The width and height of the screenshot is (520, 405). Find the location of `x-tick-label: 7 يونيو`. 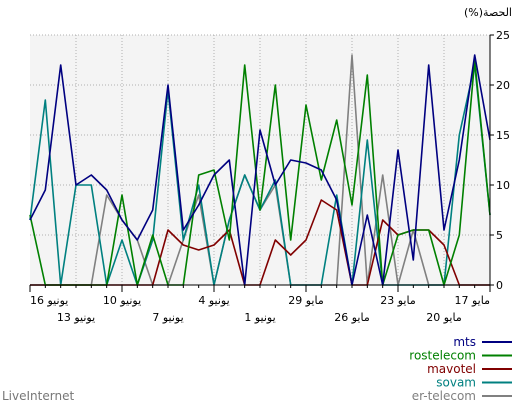

x-tick-label: 7 يونيو is located at coordinates (167, 317).